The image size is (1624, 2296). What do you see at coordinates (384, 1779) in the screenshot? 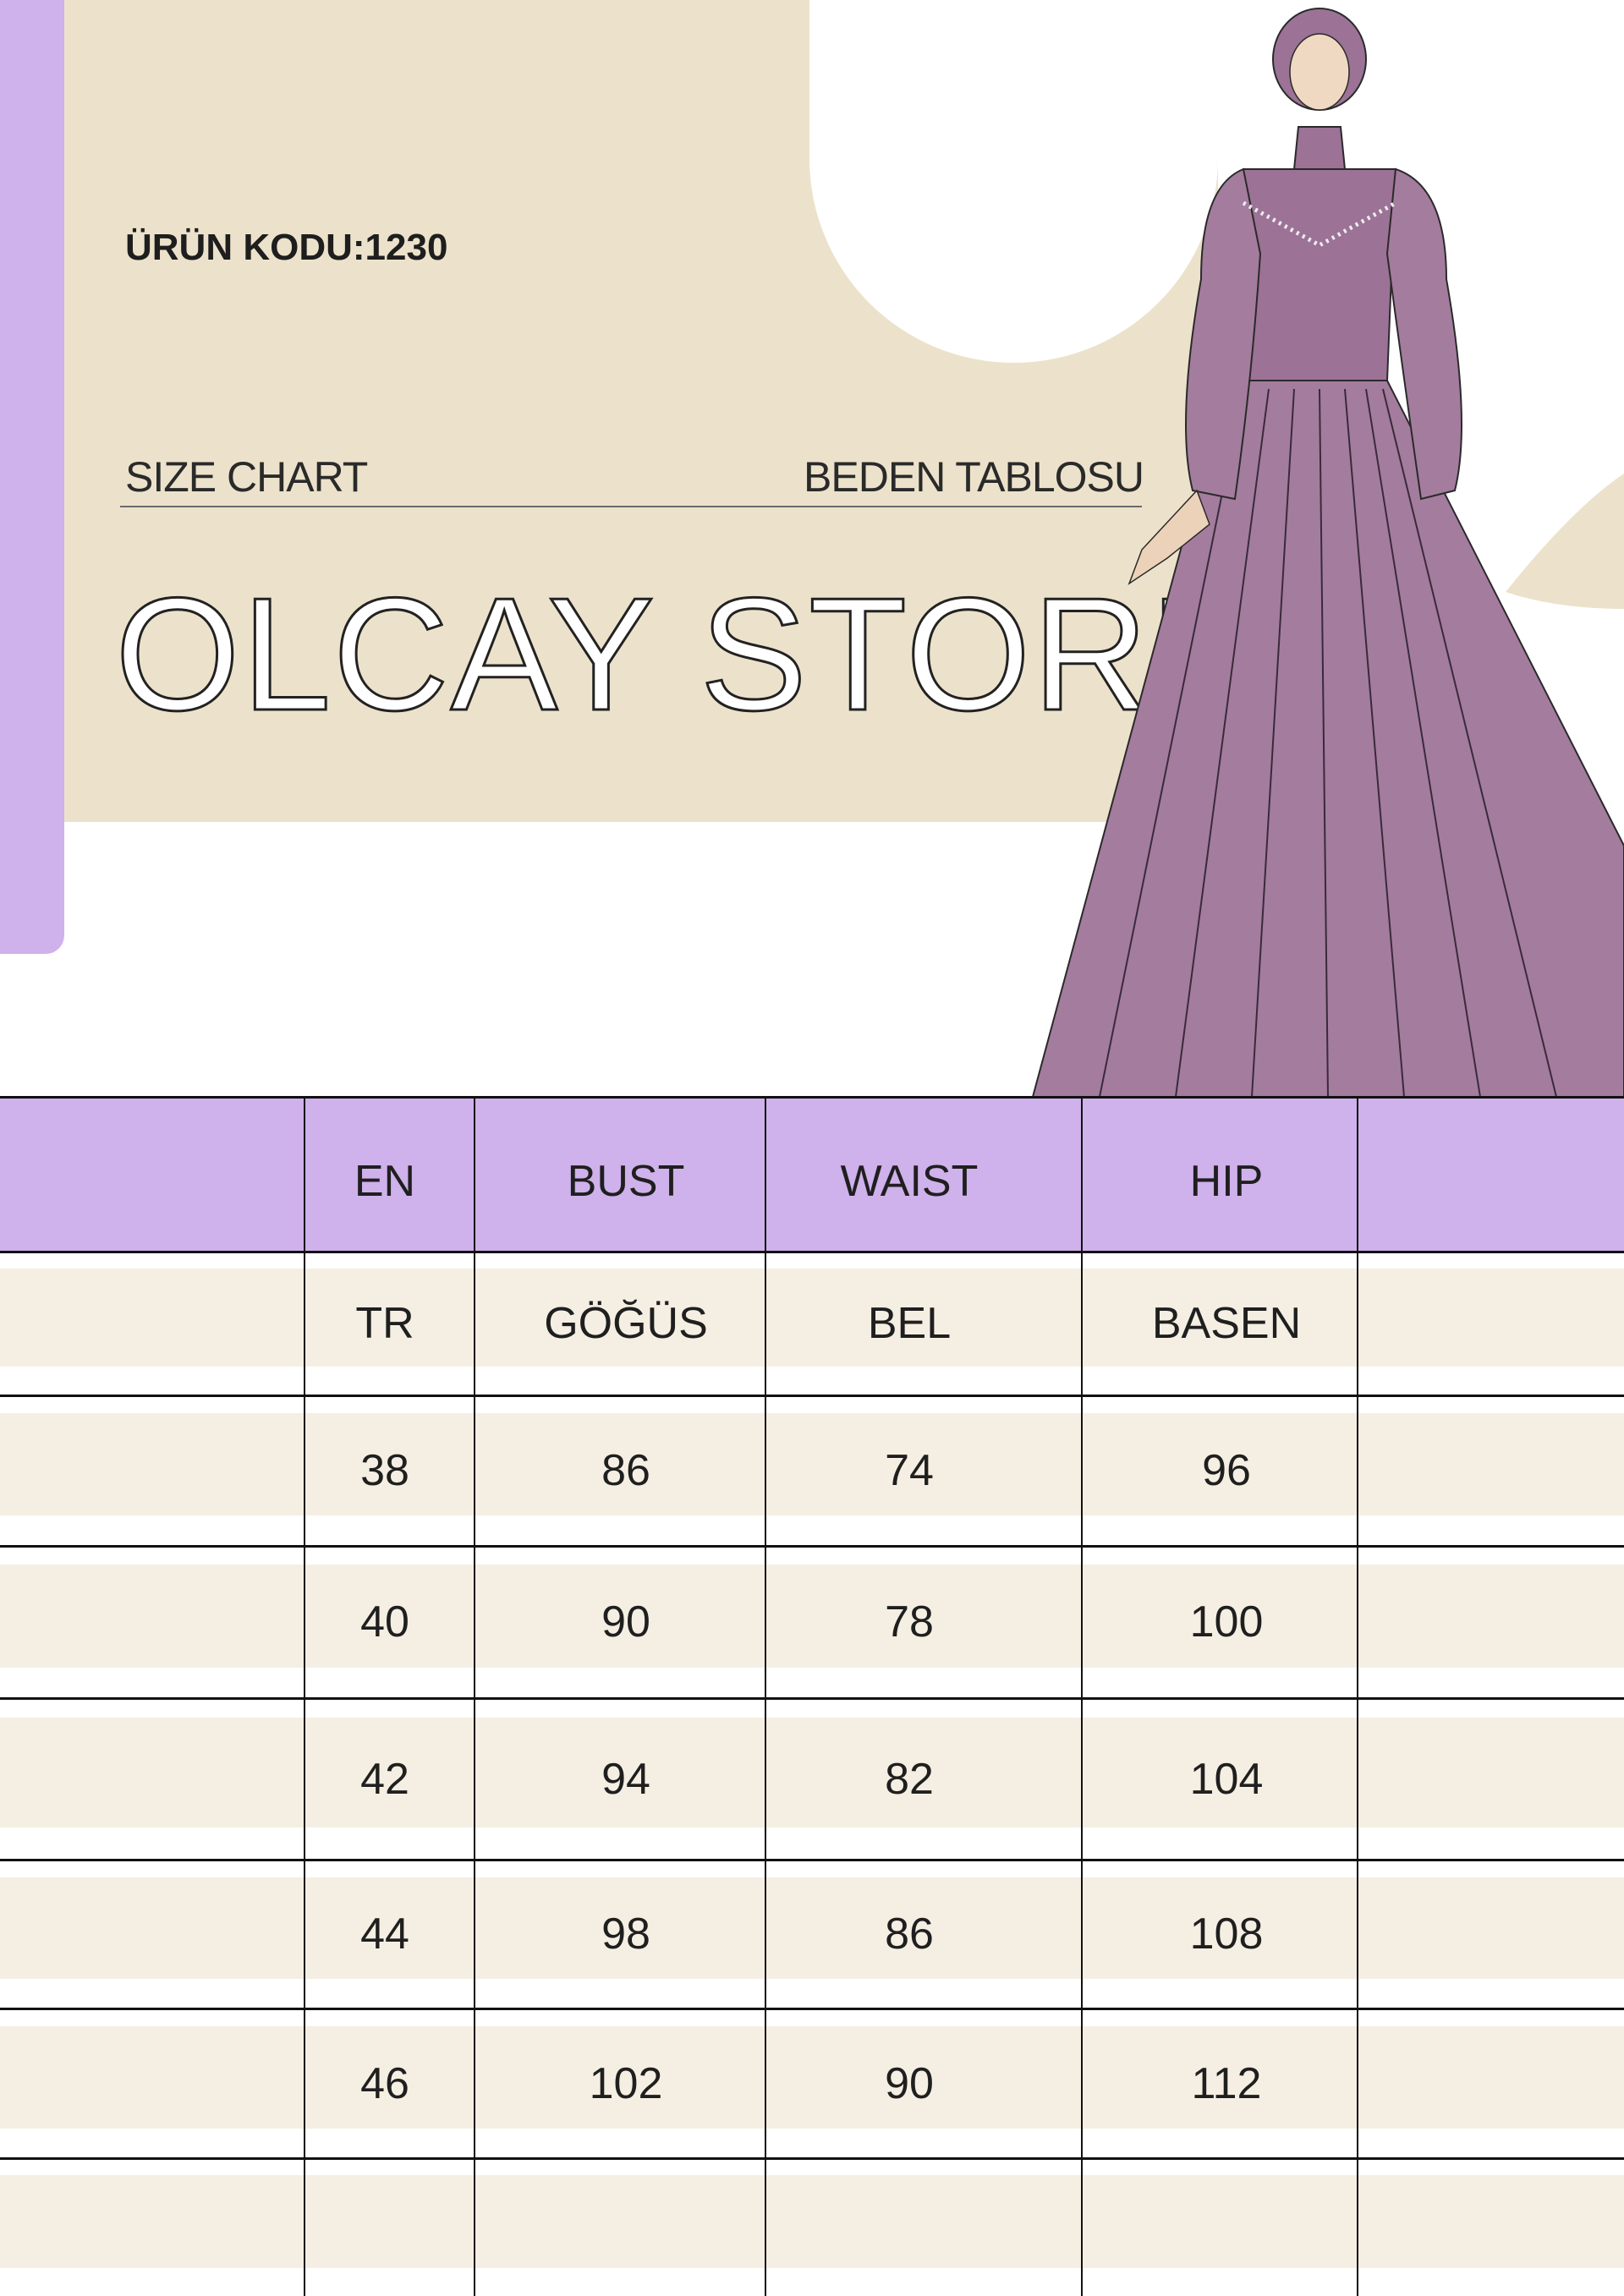
I see `table-cell: 42` at bounding box center [384, 1779].